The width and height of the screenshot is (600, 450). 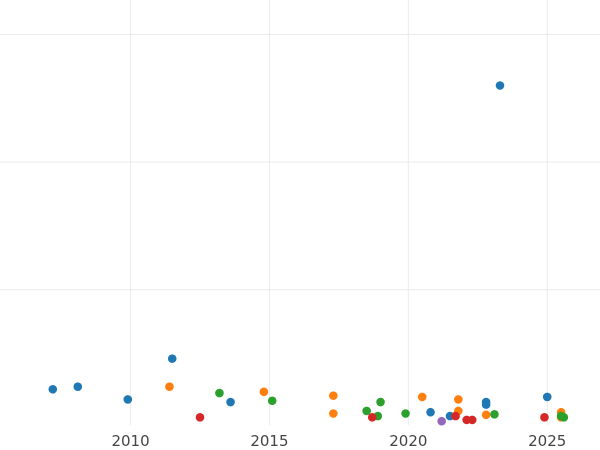 I want to click on x-tick-label: 2020, so click(x=408, y=441).